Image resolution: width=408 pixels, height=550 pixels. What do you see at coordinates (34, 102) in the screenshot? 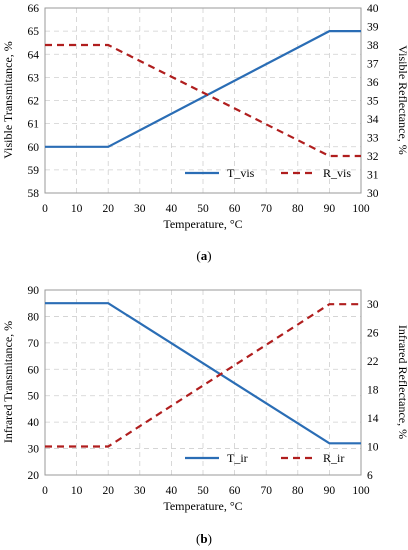
I see `y-tick-label: 62` at bounding box center [34, 102].